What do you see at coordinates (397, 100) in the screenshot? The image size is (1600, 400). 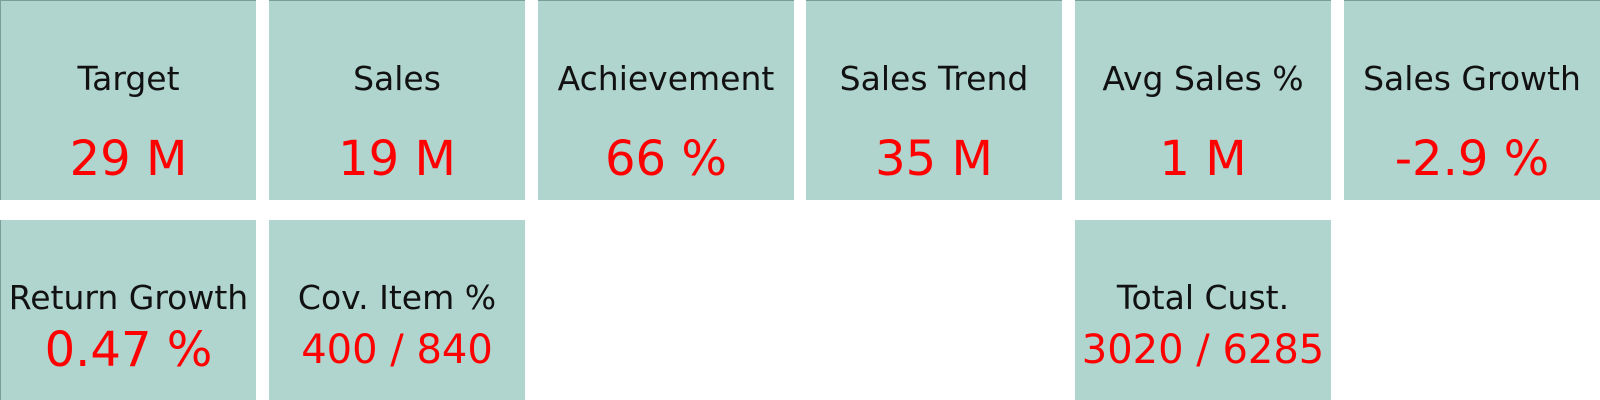 I see `kpi-card-sales: Sales 19 M` at bounding box center [397, 100].